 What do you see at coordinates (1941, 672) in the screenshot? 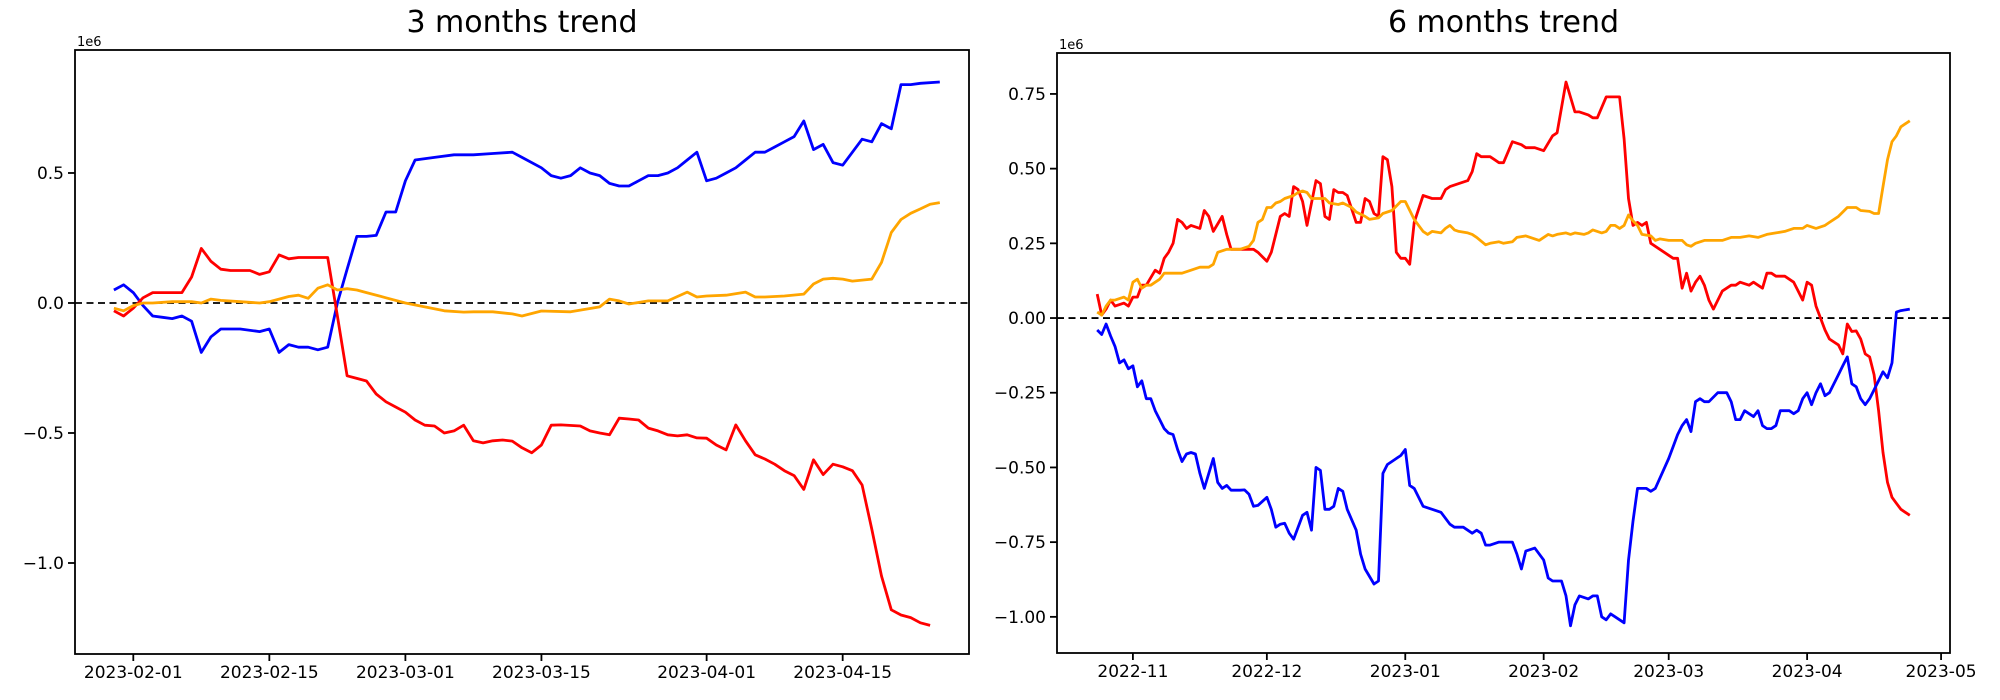
I see `x-tick-label: 2023-05` at bounding box center [1941, 672].